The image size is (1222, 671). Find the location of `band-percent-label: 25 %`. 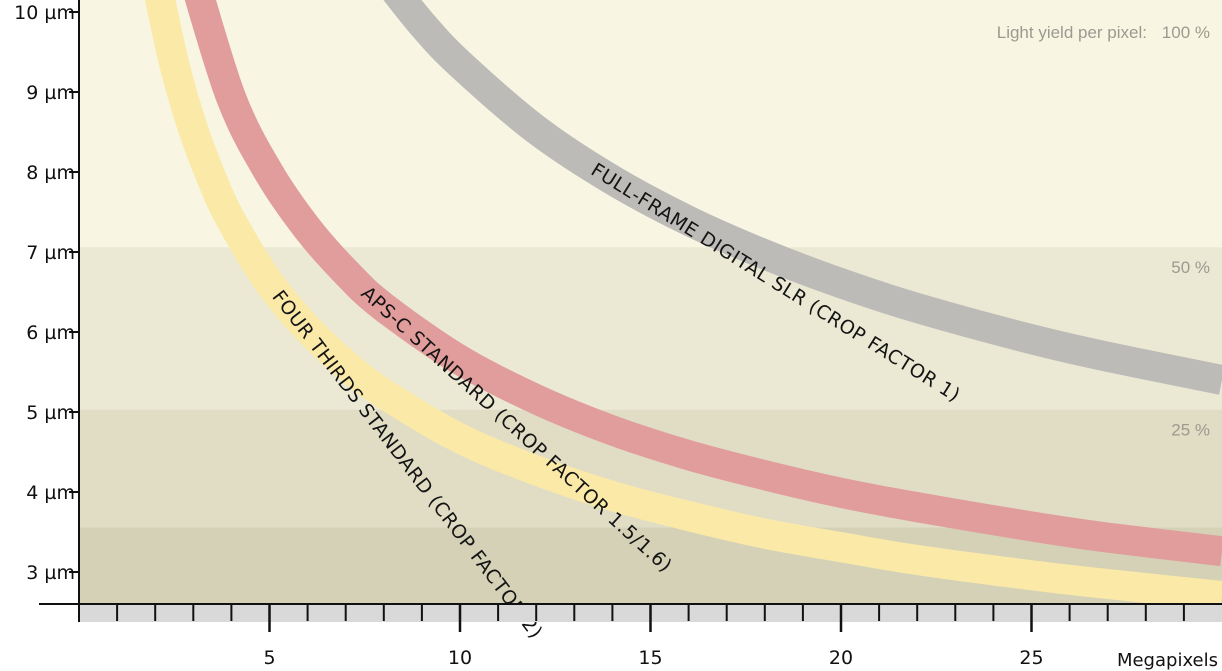

band-percent-label: 25 % is located at coordinates (1190, 430).